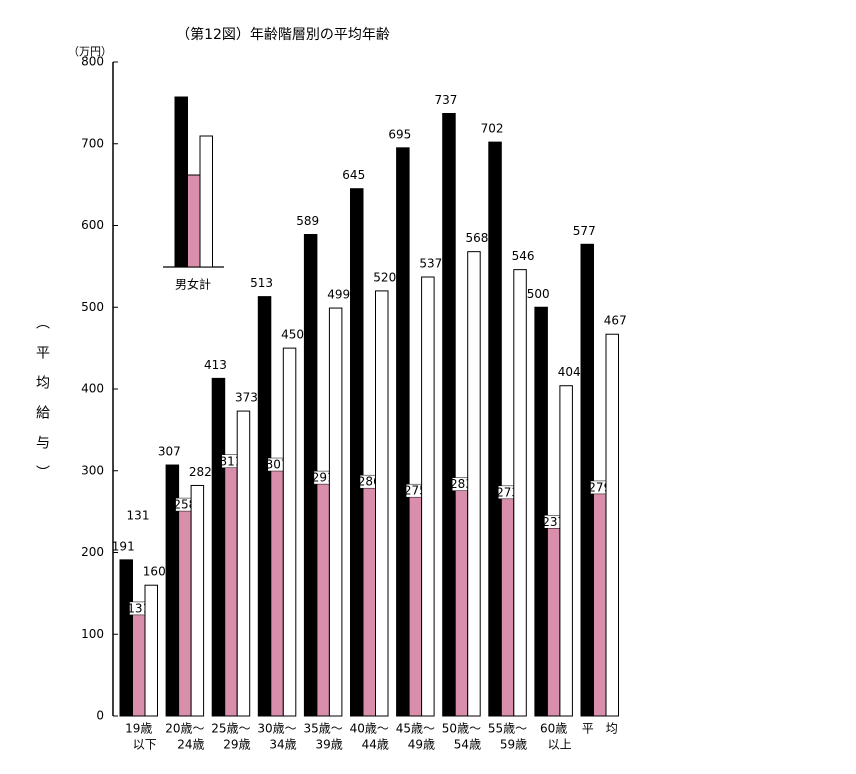 This screenshot has height=774, width=856. Describe the element at coordinates (353, 175) in the screenshot. I see `data-label: 645` at that location.